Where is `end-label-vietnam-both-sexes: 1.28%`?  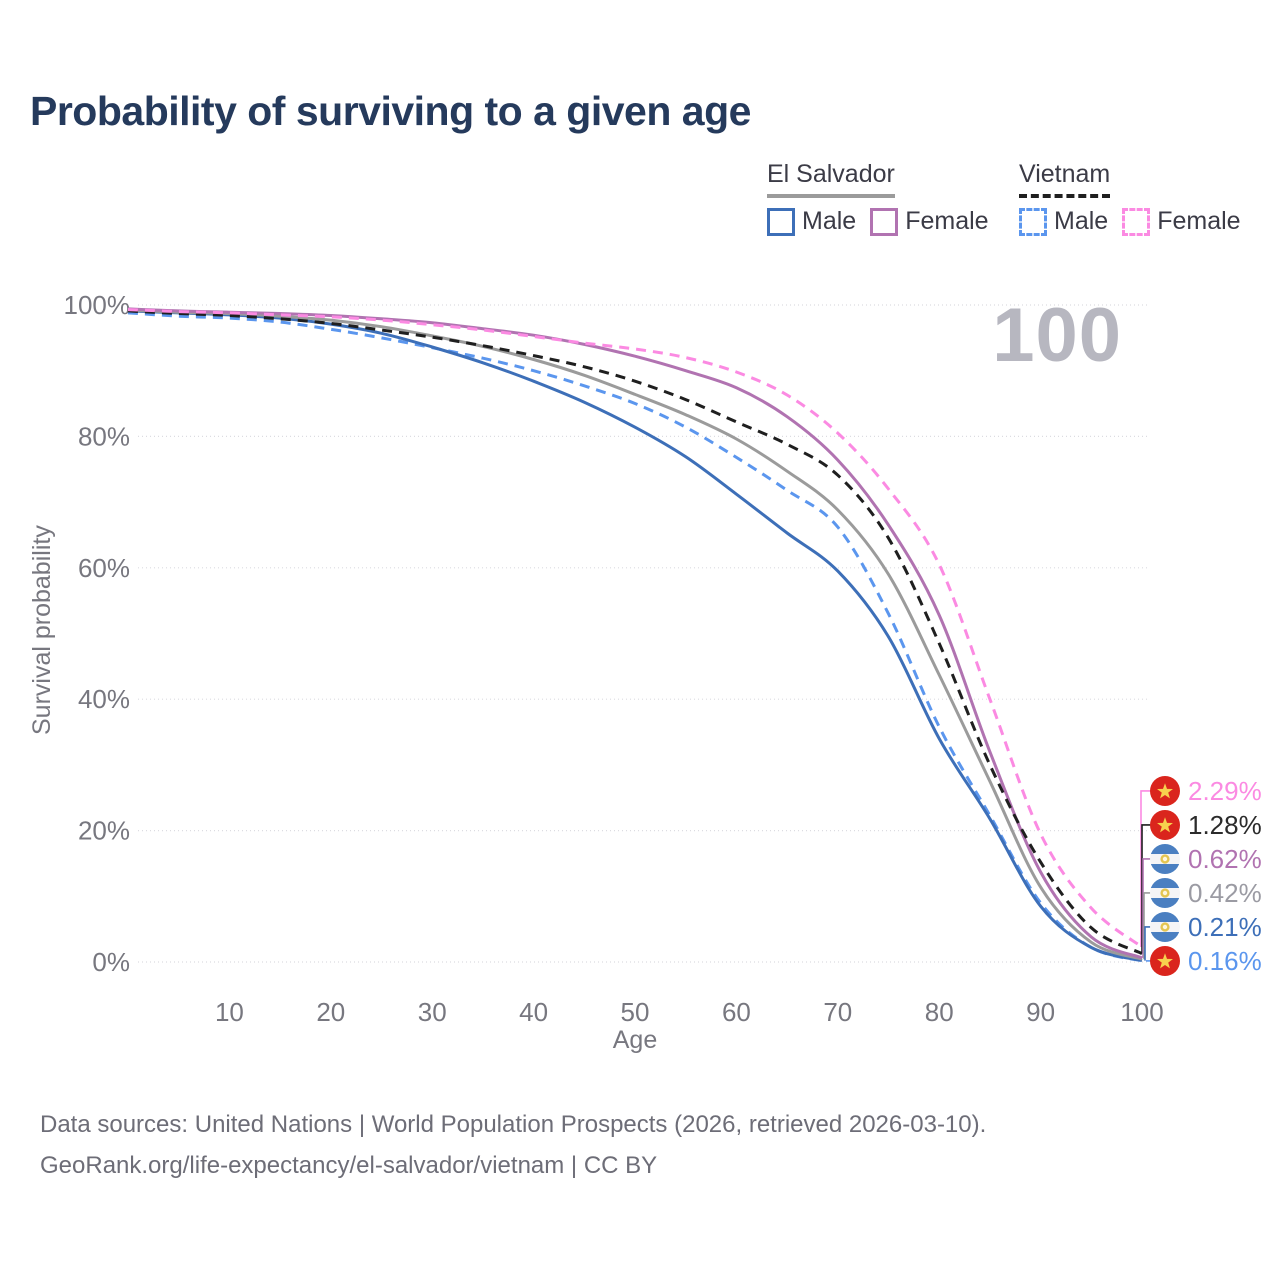 end-label-vietnam-both-sexes: 1.28% is located at coordinates (1206, 825).